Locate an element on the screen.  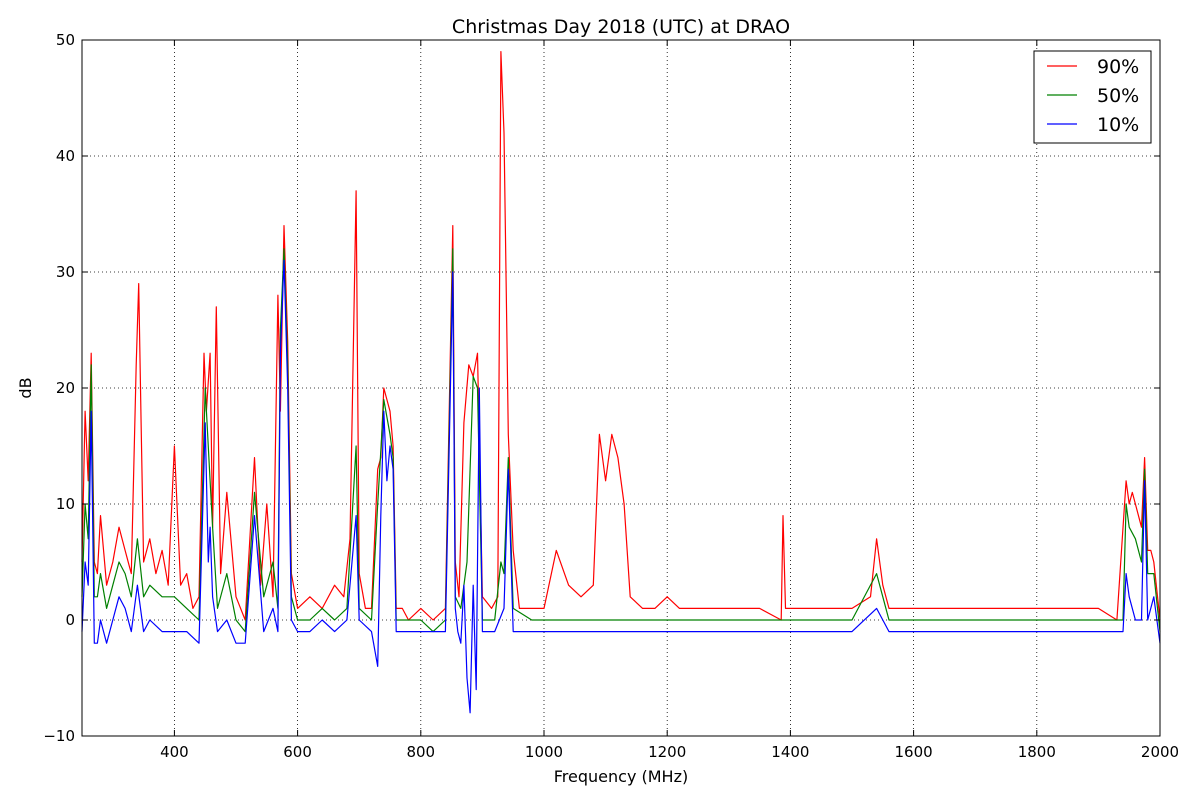
y-axis-label: dB is located at coordinates (25, 387).